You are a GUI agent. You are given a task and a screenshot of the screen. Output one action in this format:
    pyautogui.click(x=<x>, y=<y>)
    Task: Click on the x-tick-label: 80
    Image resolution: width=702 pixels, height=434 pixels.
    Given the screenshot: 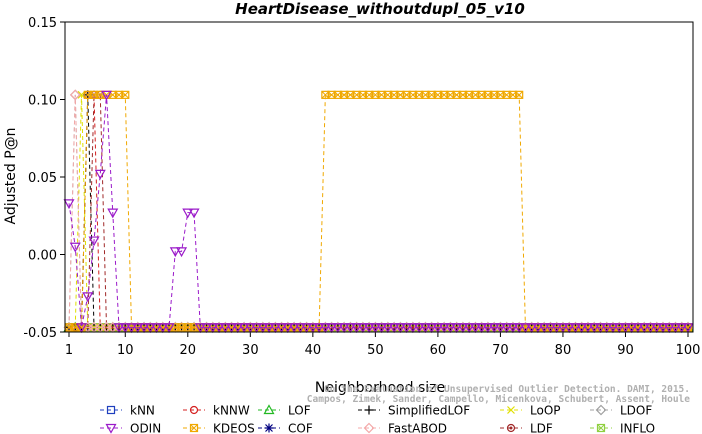 What is the action you would take?
    pyautogui.click(x=563, y=350)
    